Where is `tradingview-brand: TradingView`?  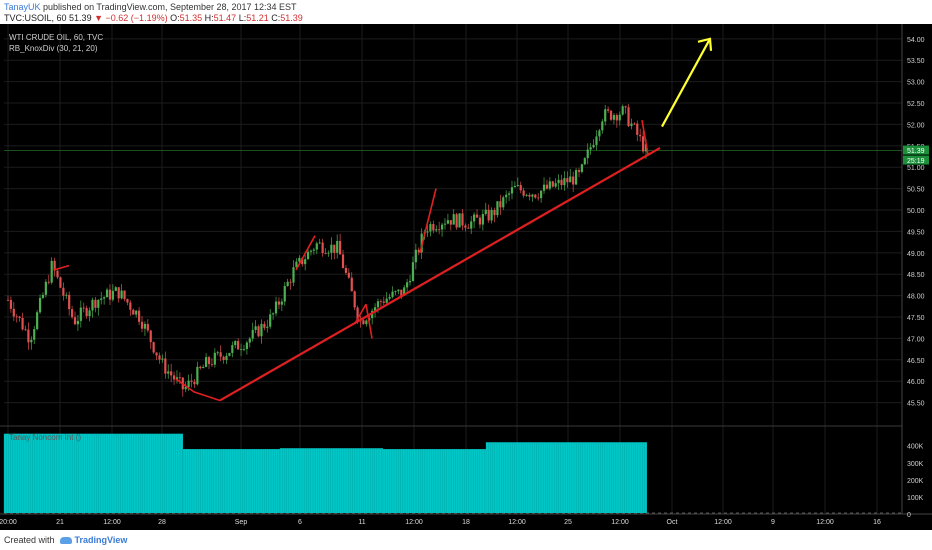 tradingview-brand: TradingView is located at coordinates (93, 540).